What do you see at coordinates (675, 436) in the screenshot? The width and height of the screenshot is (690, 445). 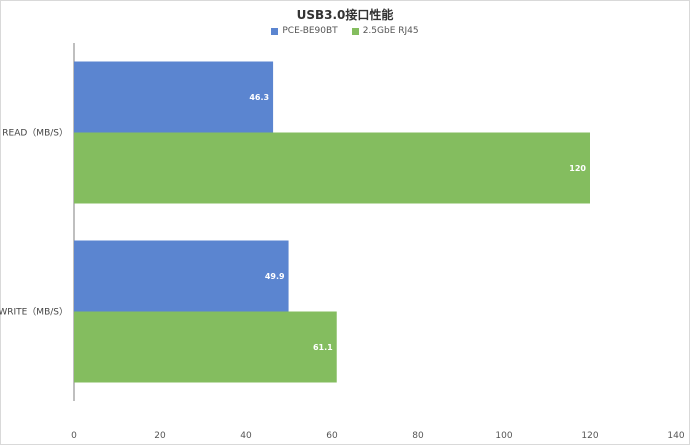 I see `x-tick-label-140: 140` at bounding box center [675, 436].